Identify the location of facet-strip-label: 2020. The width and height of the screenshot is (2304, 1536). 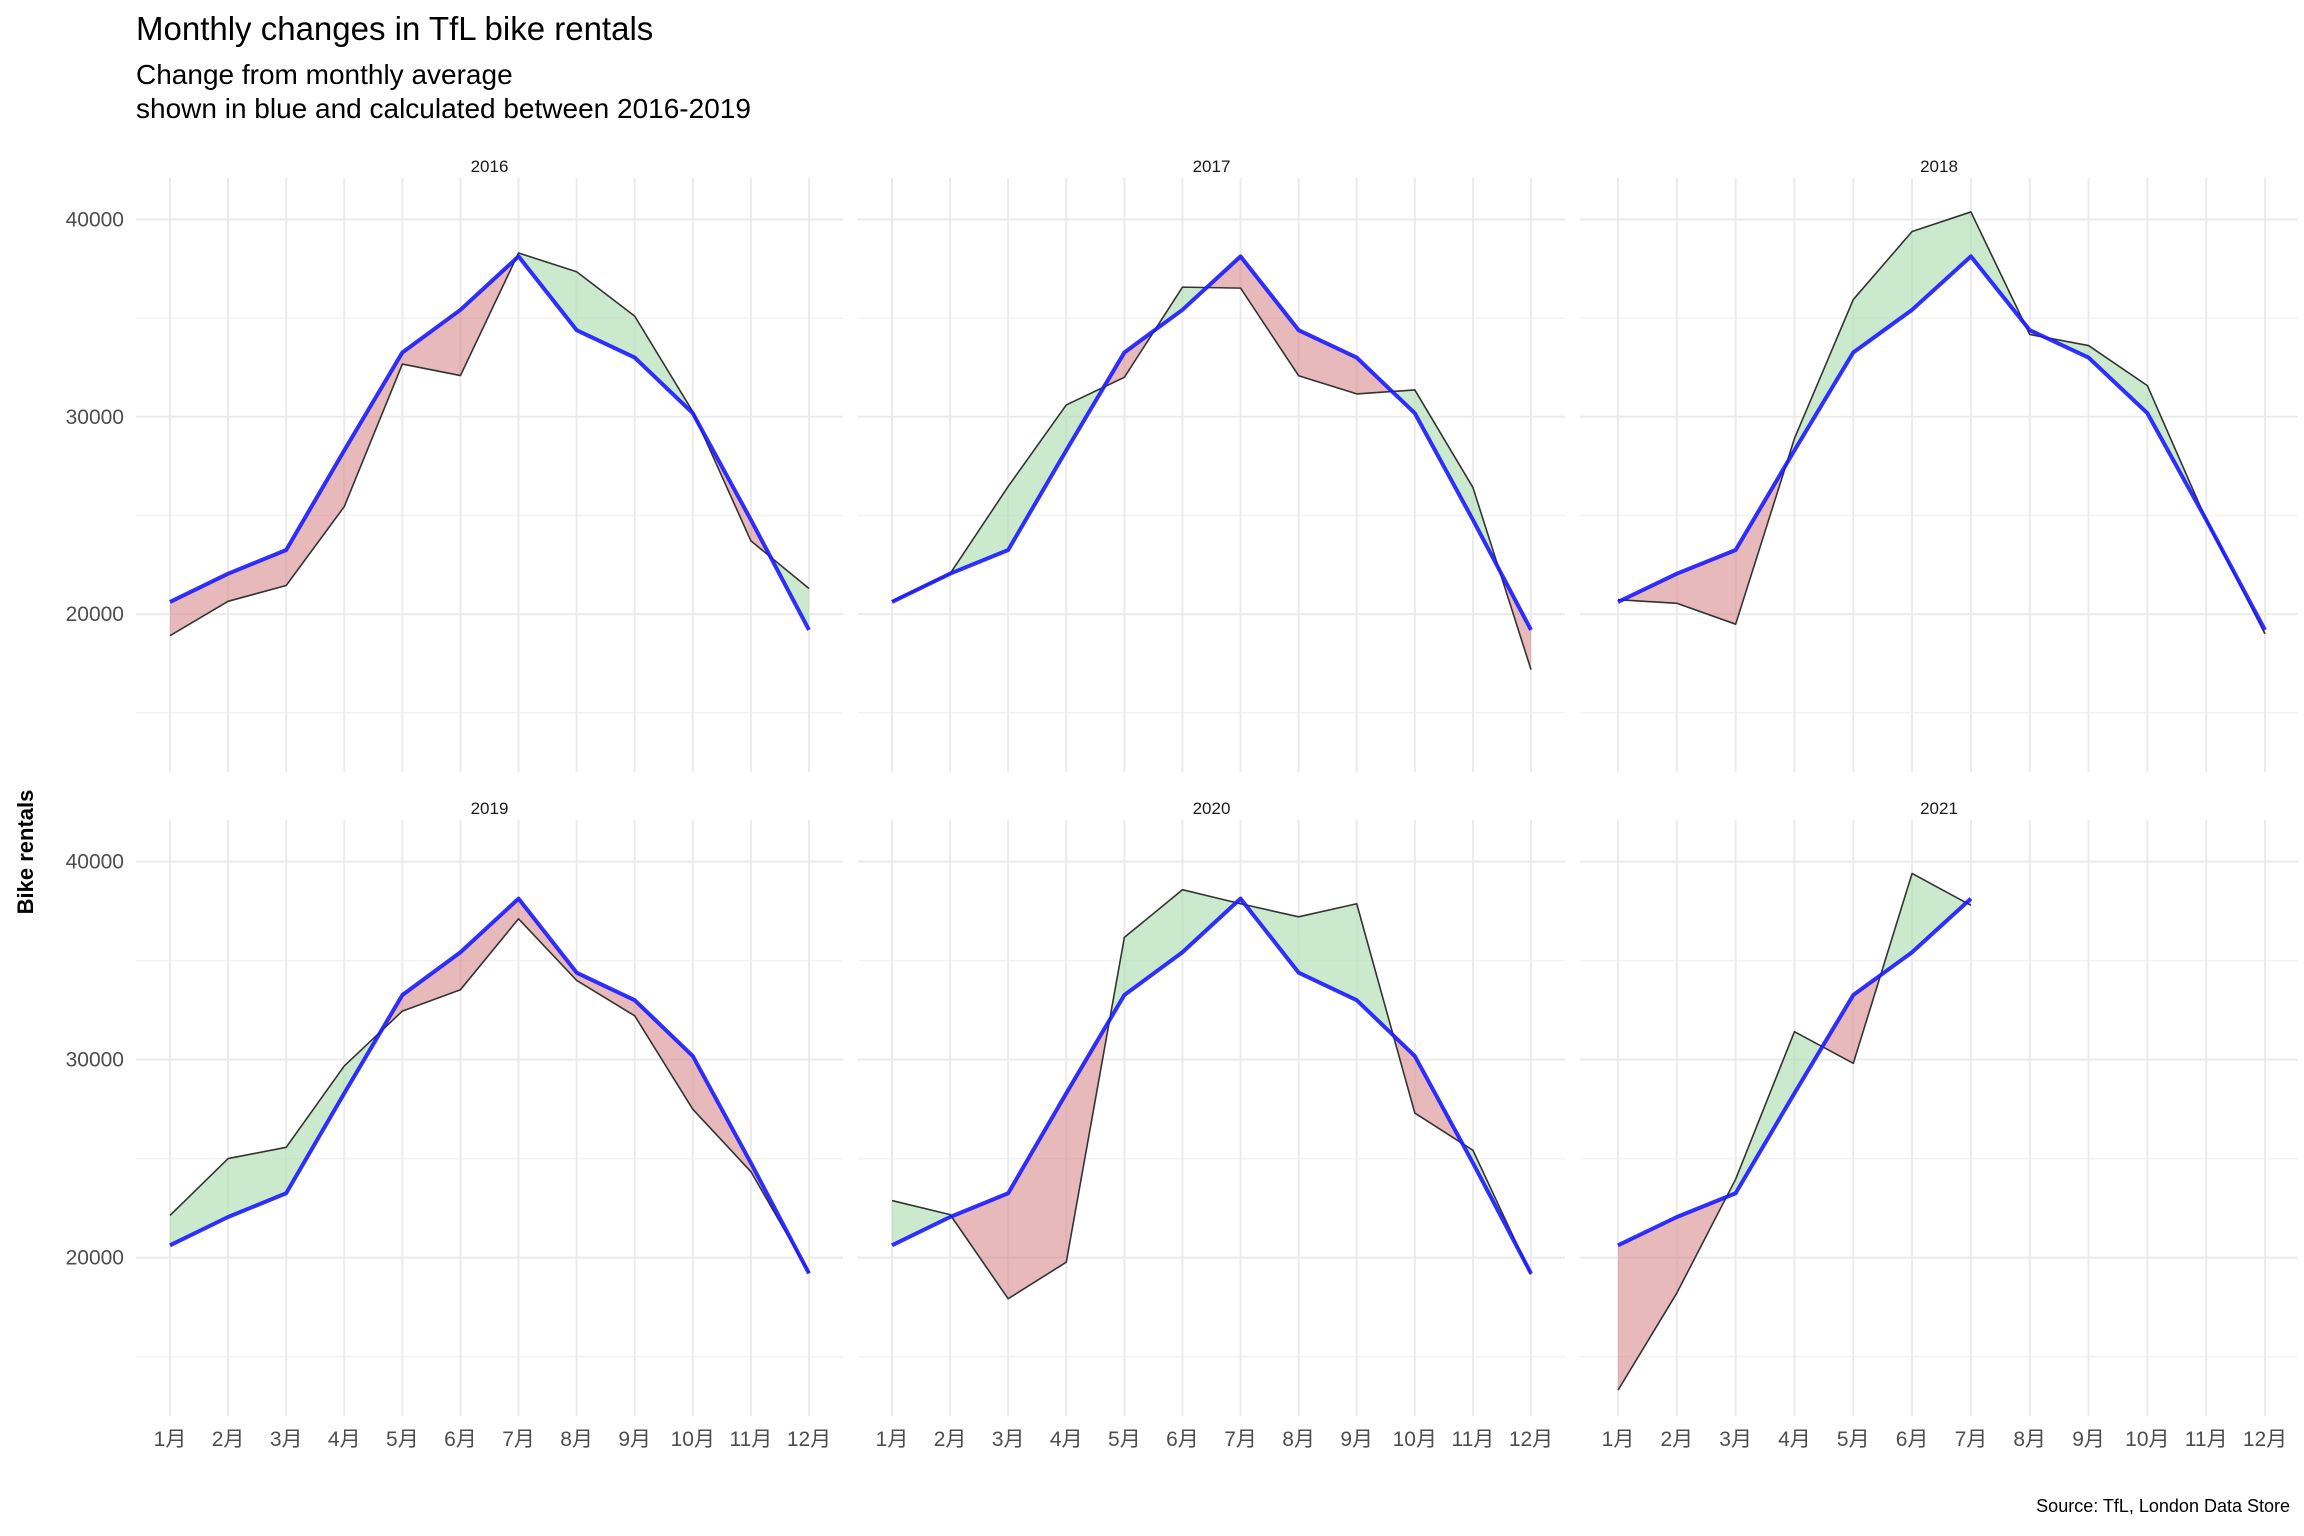
(1212, 808).